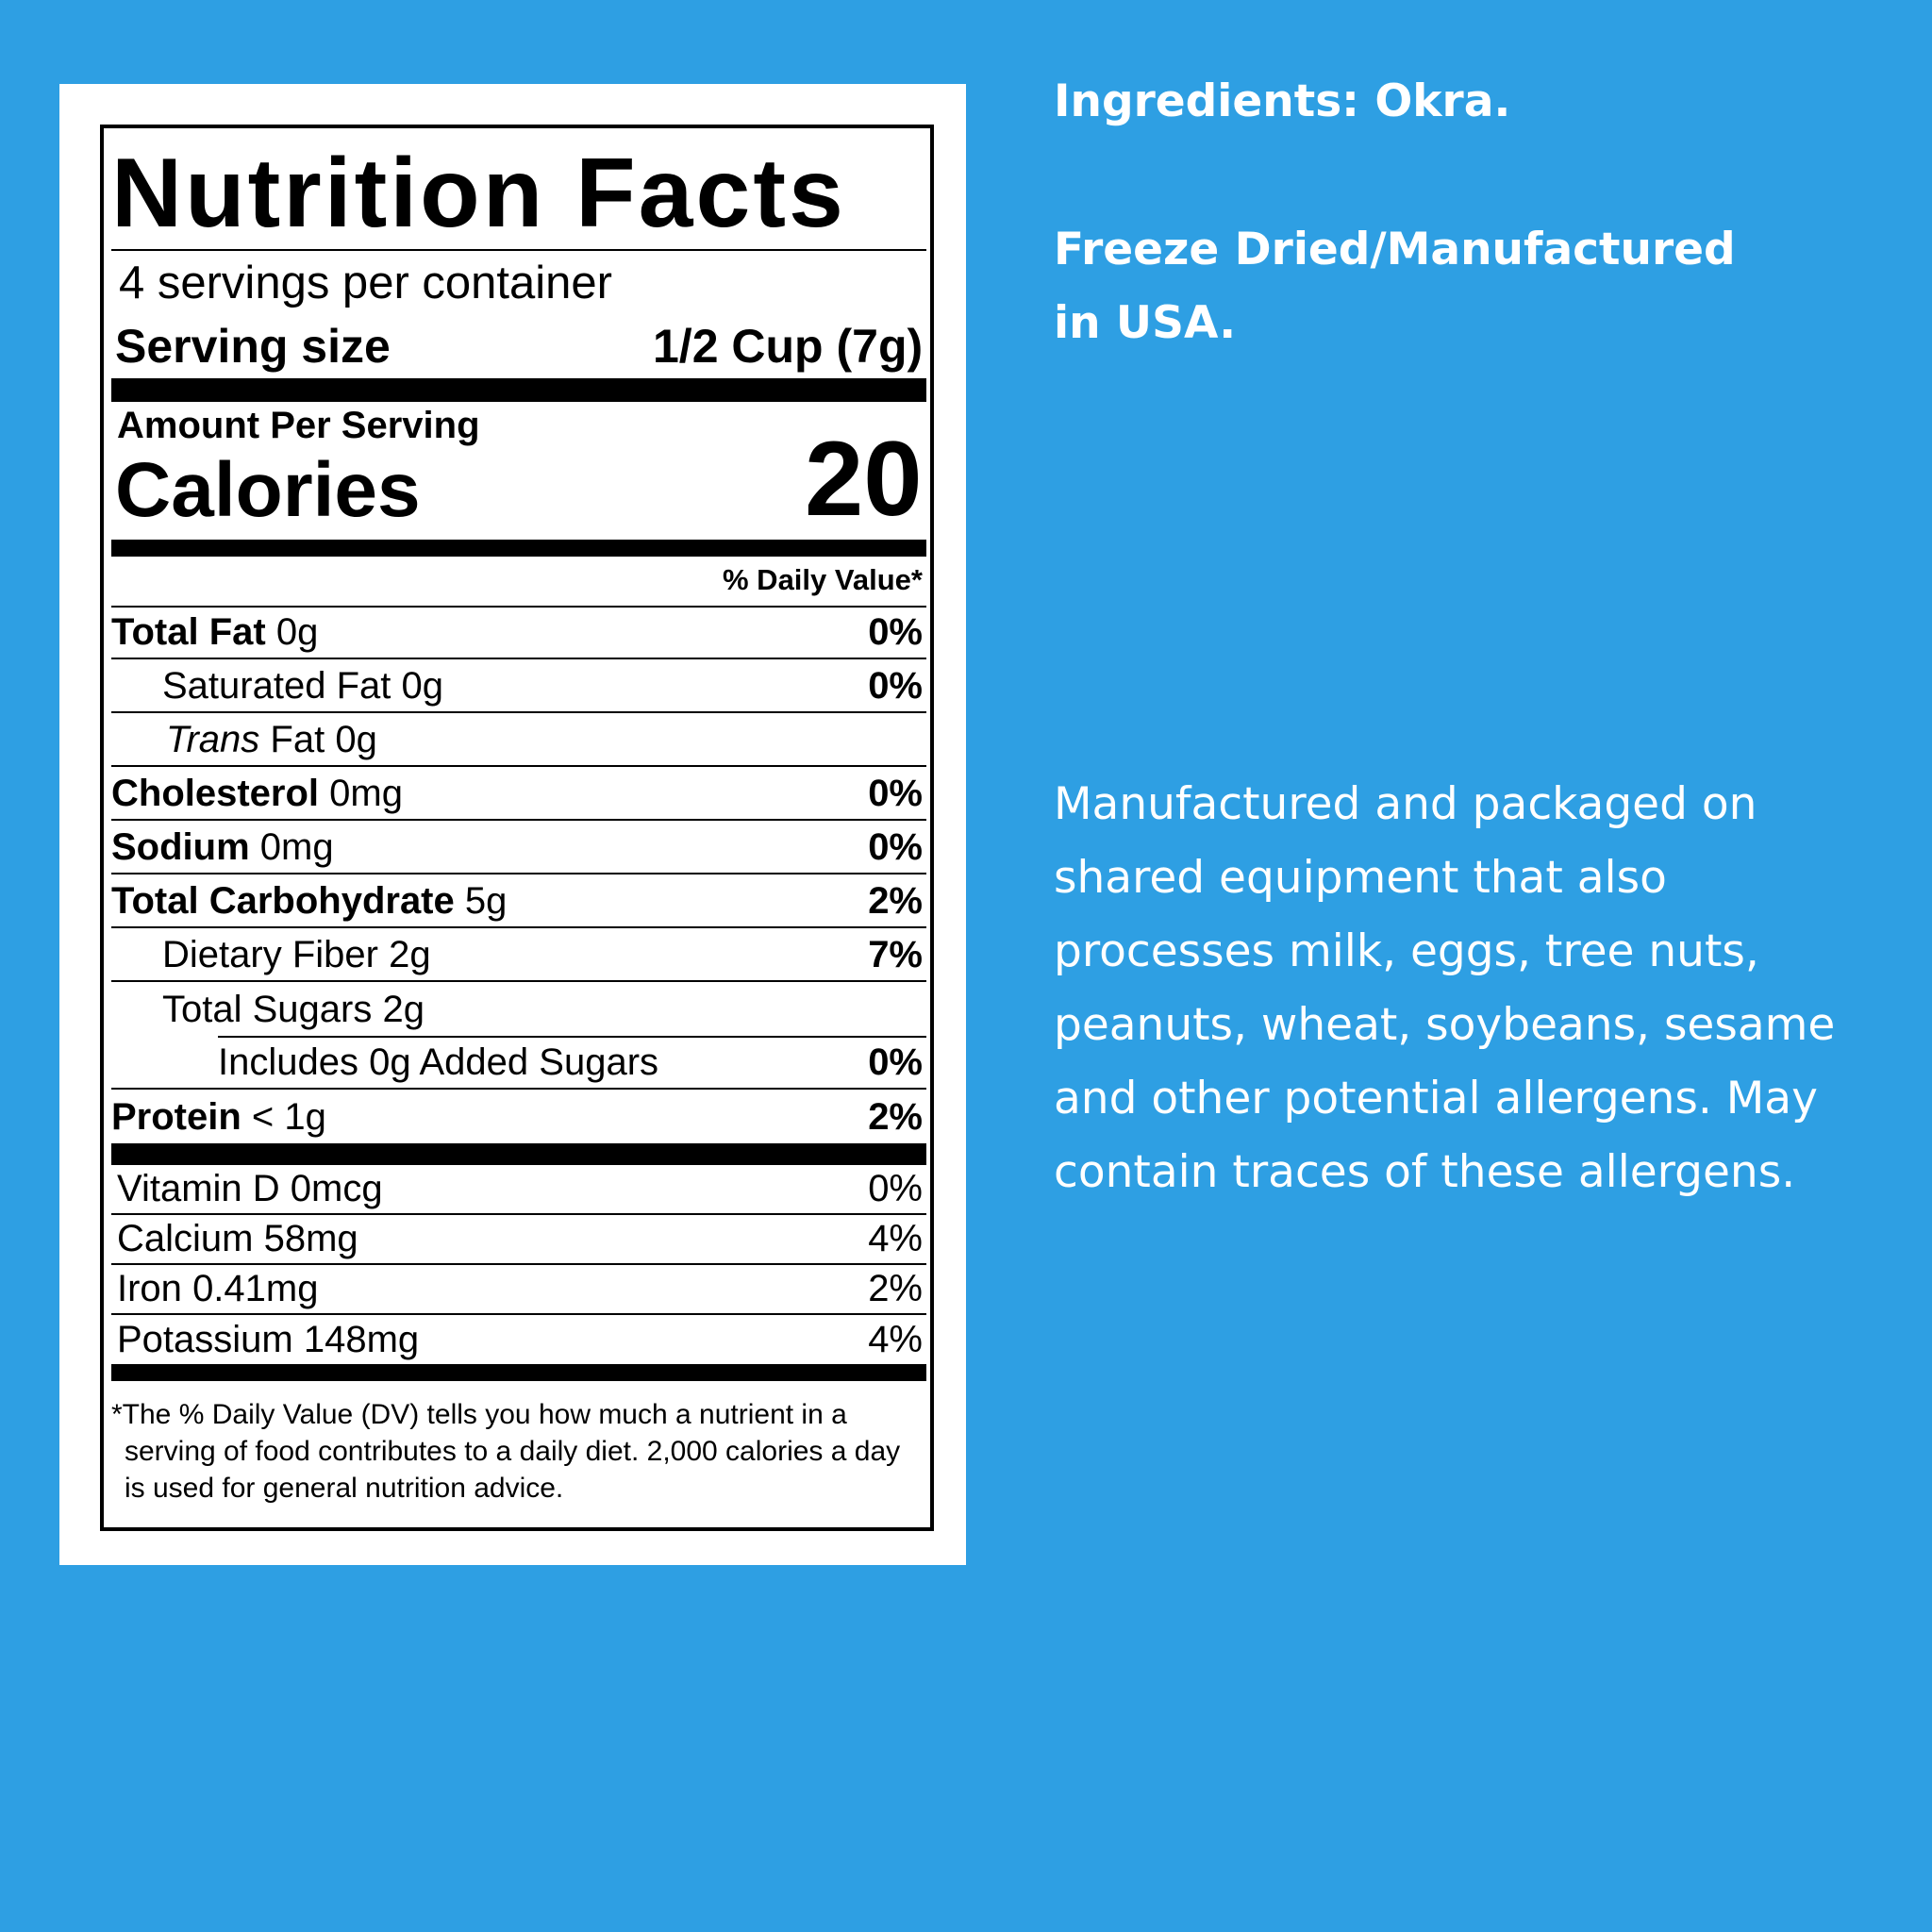 Image resolution: width=1932 pixels, height=1932 pixels. Describe the element at coordinates (518, 1010) in the screenshot. I see `nutrient-row: Total Sugars 2g` at that location.